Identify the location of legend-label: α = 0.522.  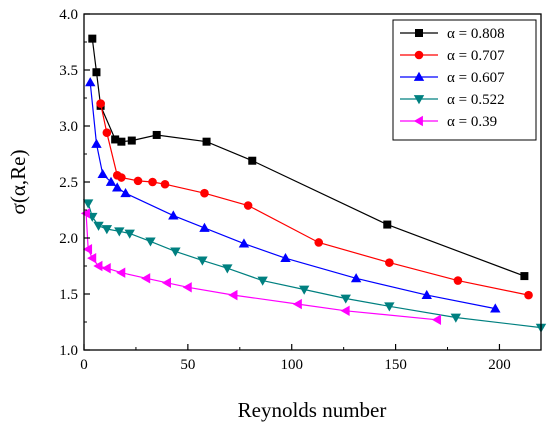
(476, 100).